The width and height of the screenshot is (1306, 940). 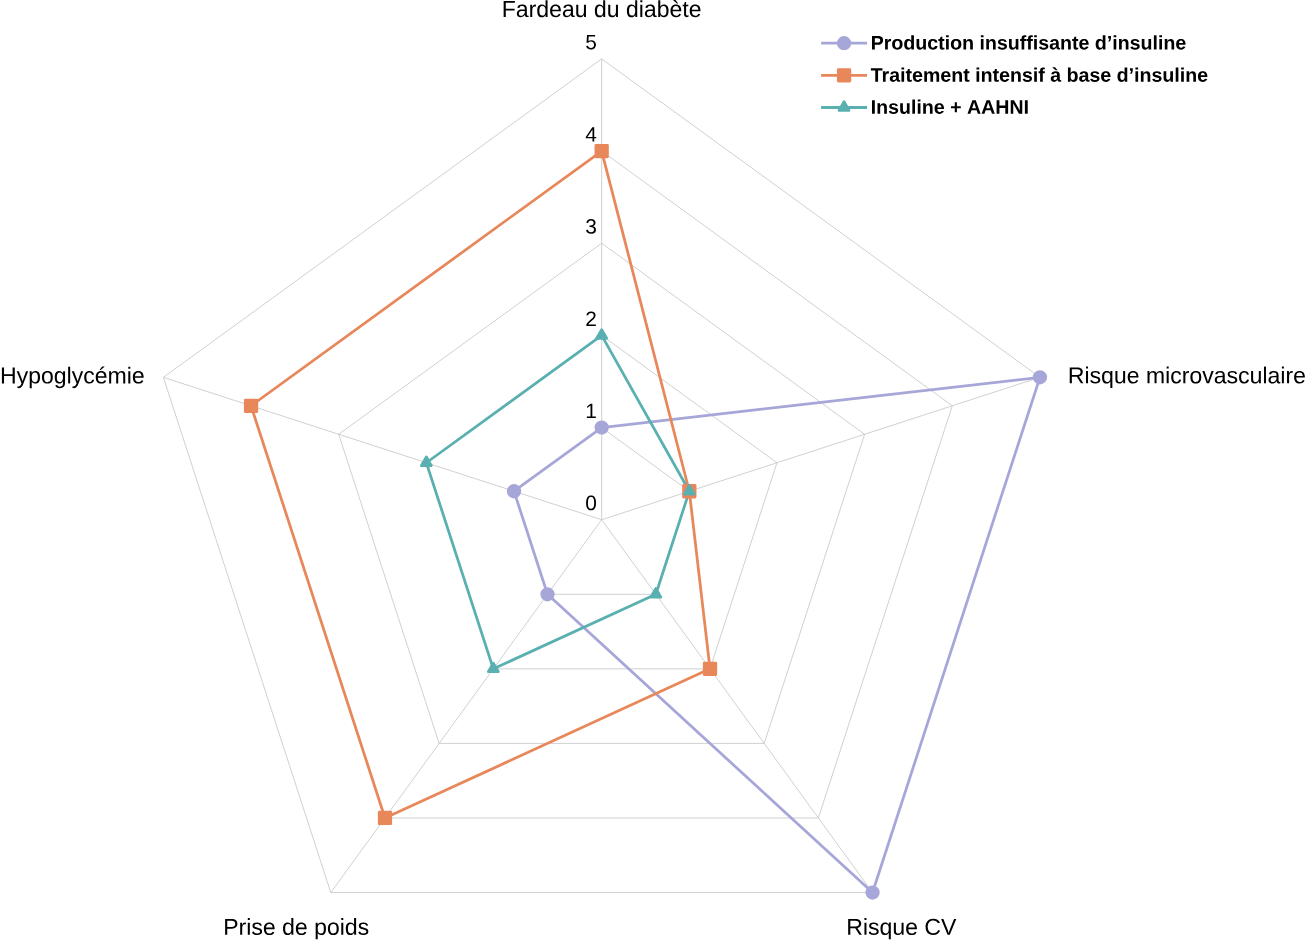 I want to click on spoke-label: Hypoglycémie, so click(x=72, y=377).